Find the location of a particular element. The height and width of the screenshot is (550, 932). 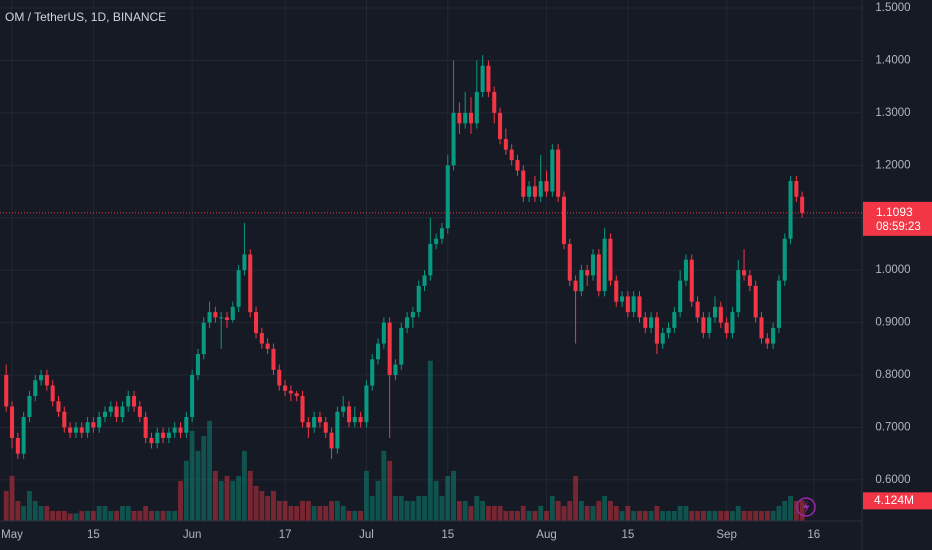

last-volume-label: 4.124M is located at coordinates (894, 500).